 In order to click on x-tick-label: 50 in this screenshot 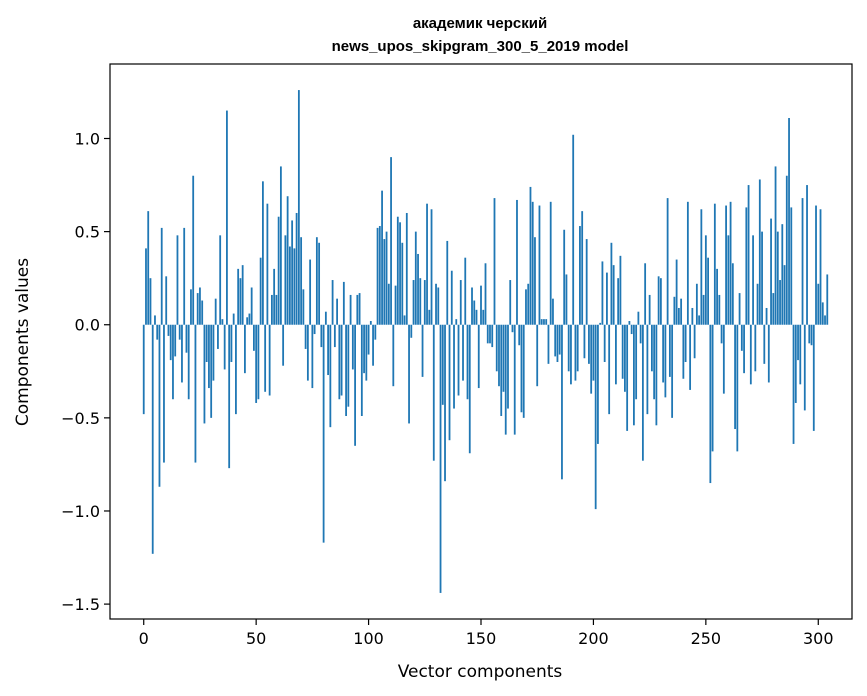, I will do `click(256, 638)`.